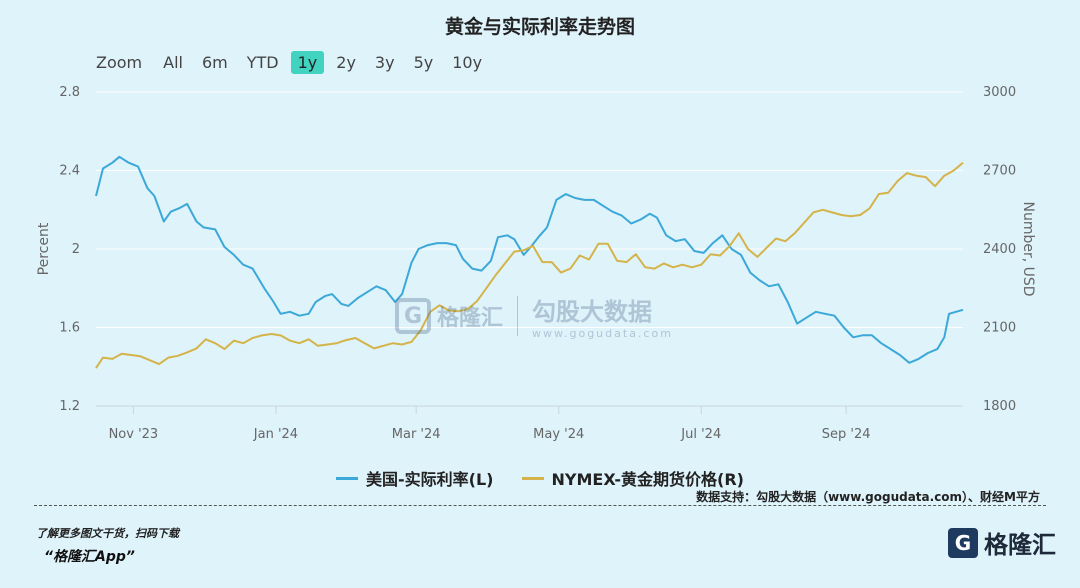  I want to click on watermark-logo-icon: G, so click(413, 316).